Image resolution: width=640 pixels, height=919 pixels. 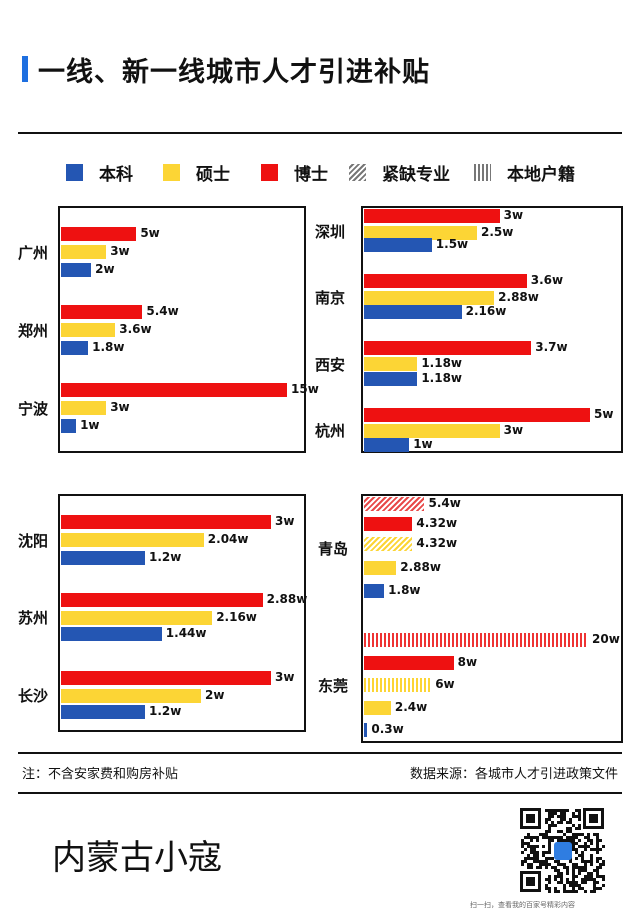 What do you see at coordinates (330, 297) in the screenshot?
I see `city-label: 南京` at bounding box center [330, 297].